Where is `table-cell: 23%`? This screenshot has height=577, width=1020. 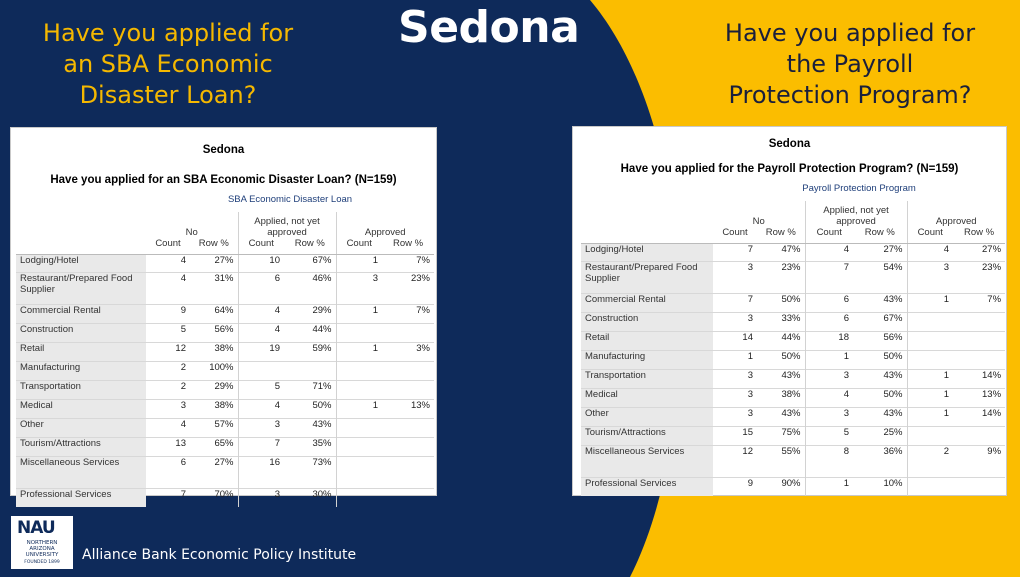
table-cell: 23% is located at coordinates (979, 276).